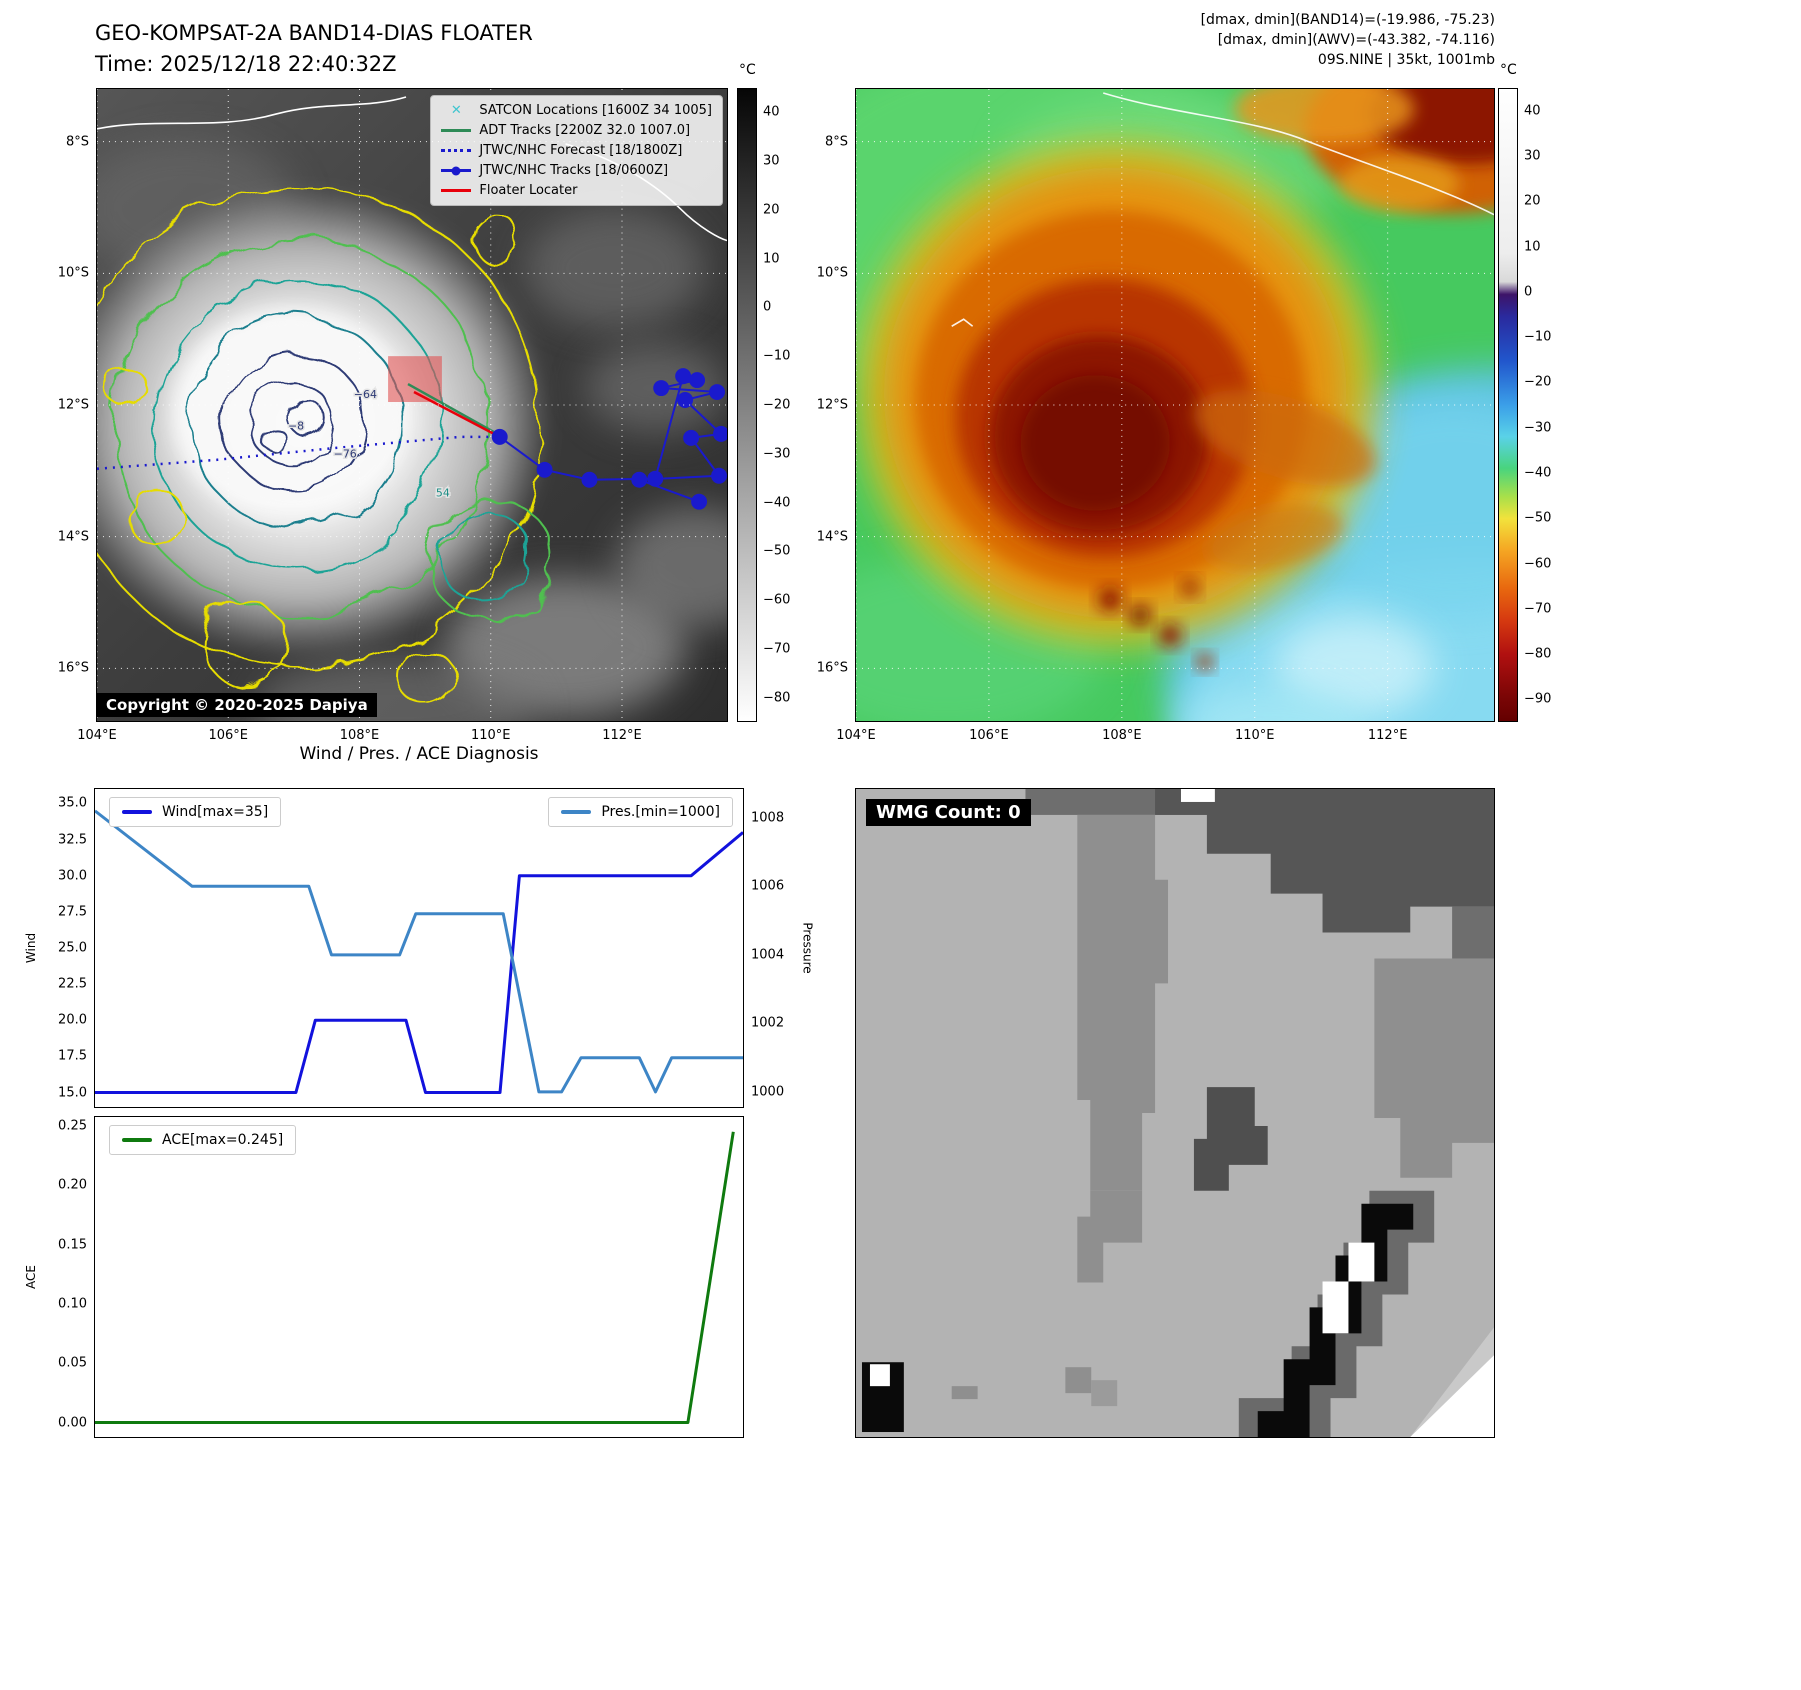  Describe the element at coordinates (31, 1277) in the screenshot. I see `ace-axis-label: ACE` at that location.